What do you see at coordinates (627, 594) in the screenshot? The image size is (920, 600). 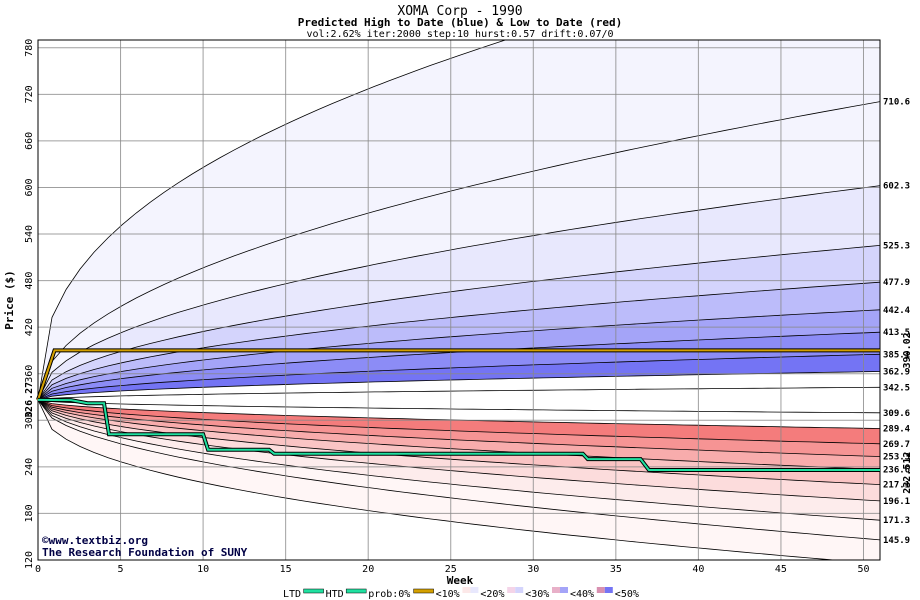 I see `legend-label: <50%` at bounding box center [627, 594].